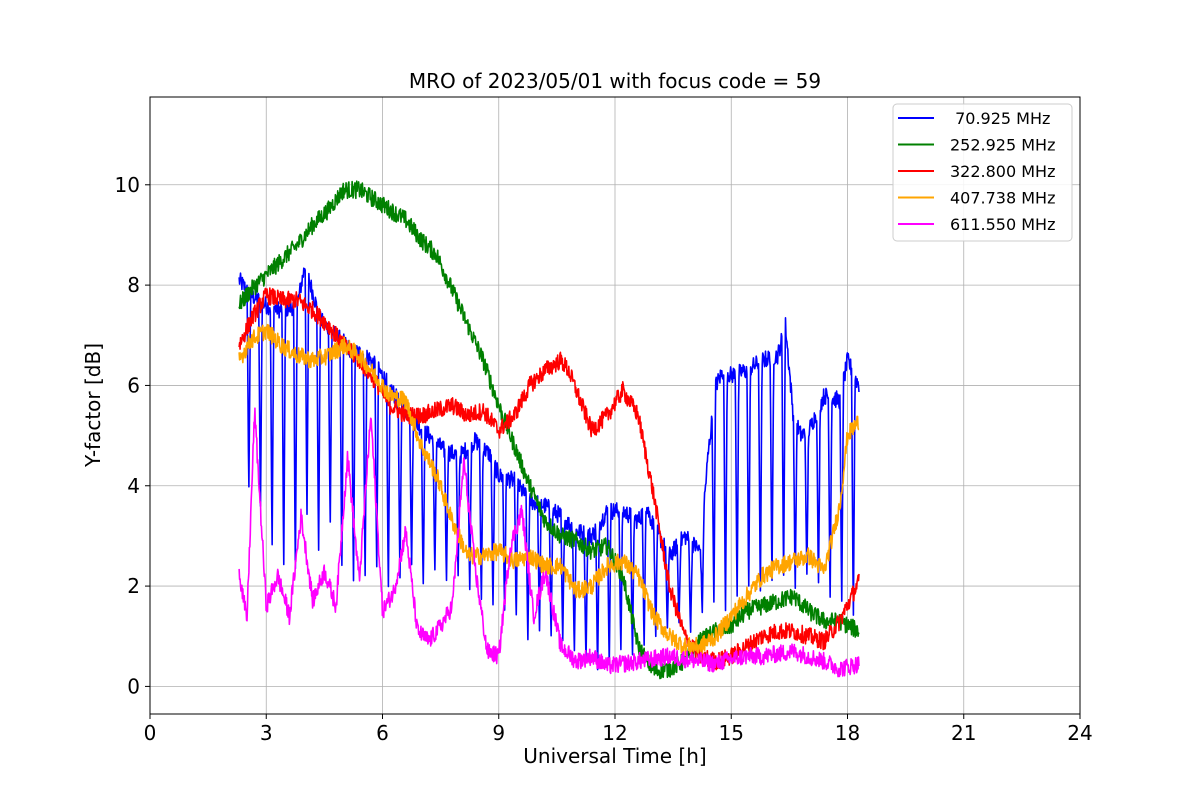 Image resolution: width=1200 pixels, height=800 pixels. What do you see at coordinates (133, 285) in the screenshot?
I see `y-tick-label: 8` at bounding box center [133, 285].